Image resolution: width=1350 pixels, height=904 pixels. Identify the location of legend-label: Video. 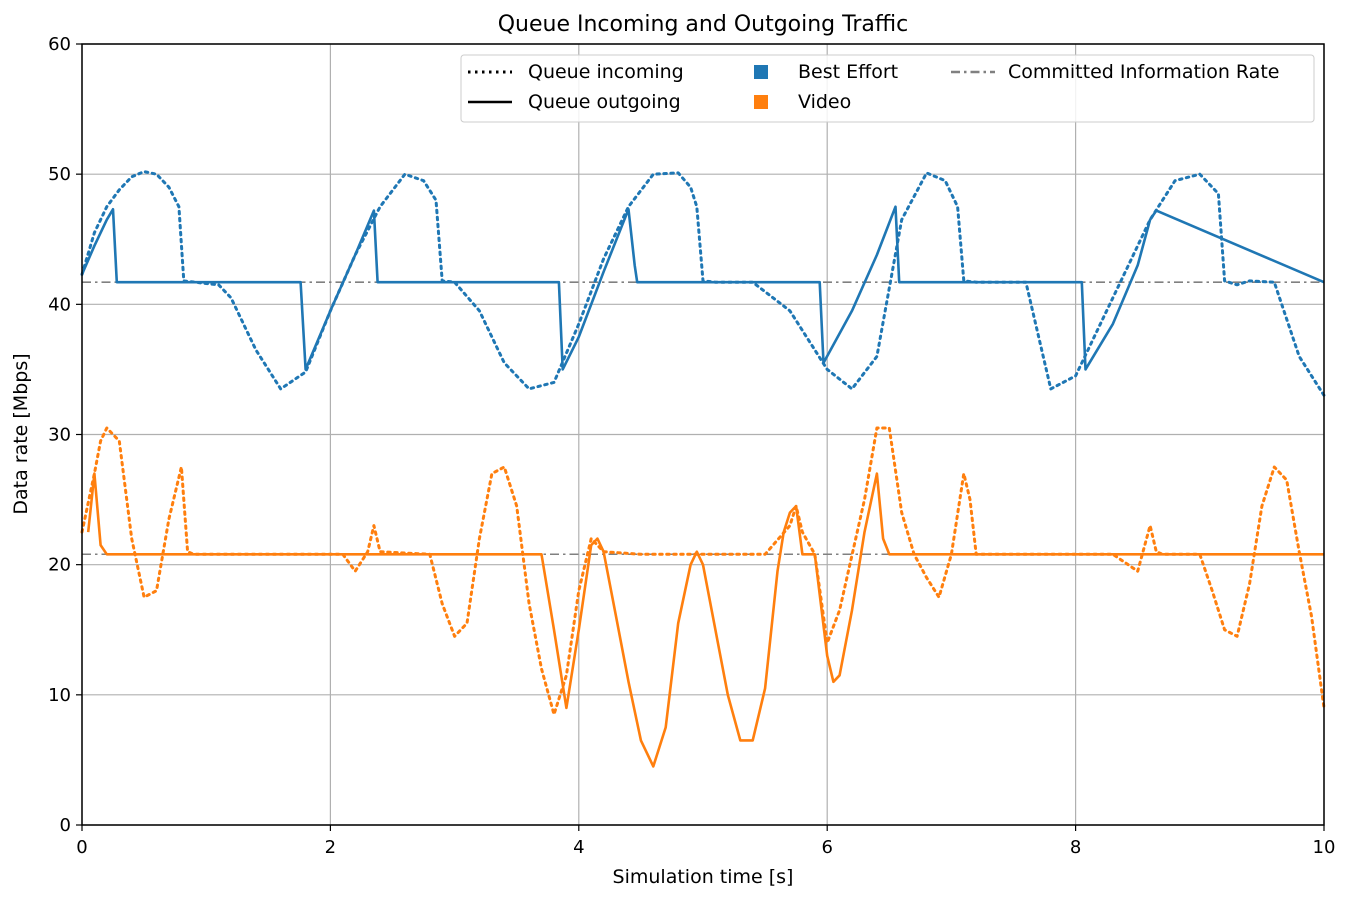
(824, 102).